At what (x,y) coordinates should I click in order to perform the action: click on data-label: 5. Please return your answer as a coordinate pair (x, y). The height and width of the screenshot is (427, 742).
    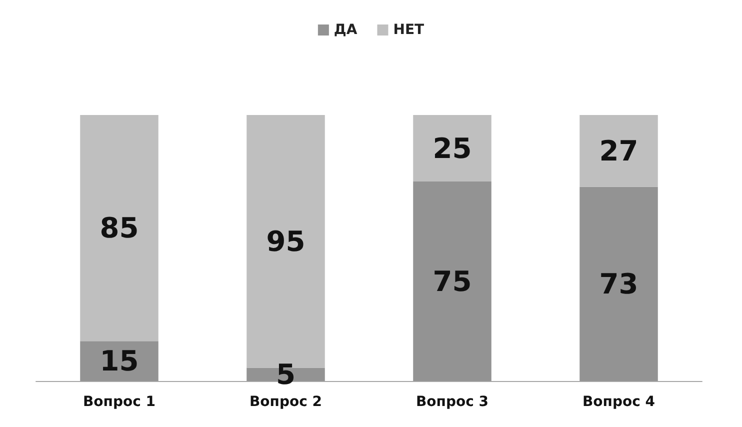
    Looking at the image, I should click on (286, 374).